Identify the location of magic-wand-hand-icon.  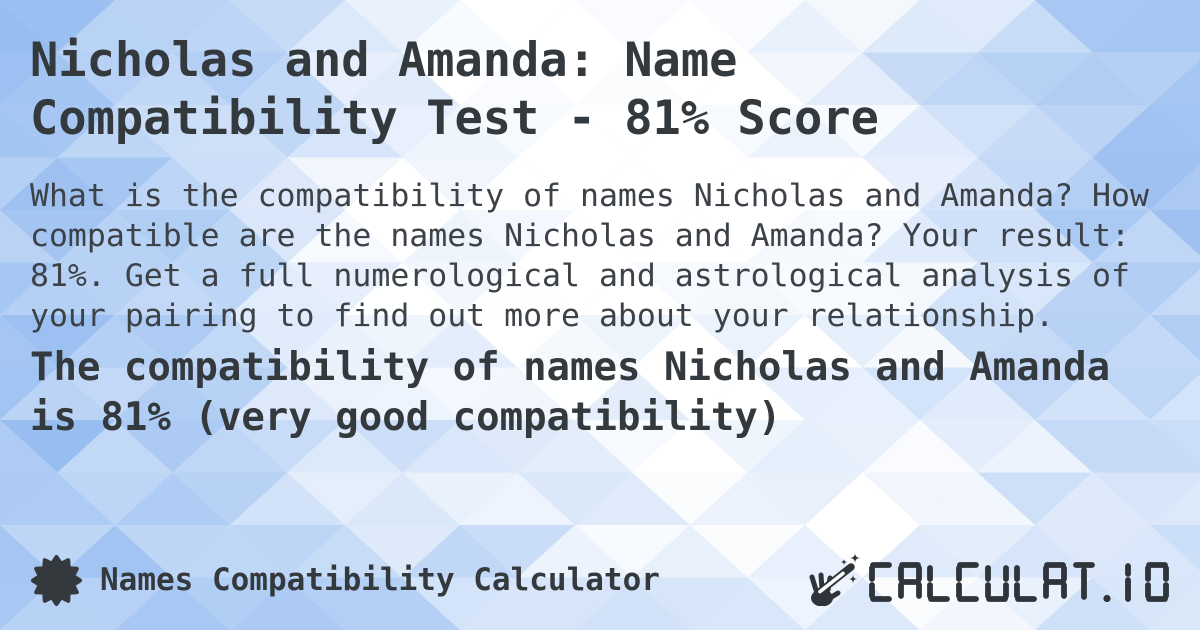
(835, 579).